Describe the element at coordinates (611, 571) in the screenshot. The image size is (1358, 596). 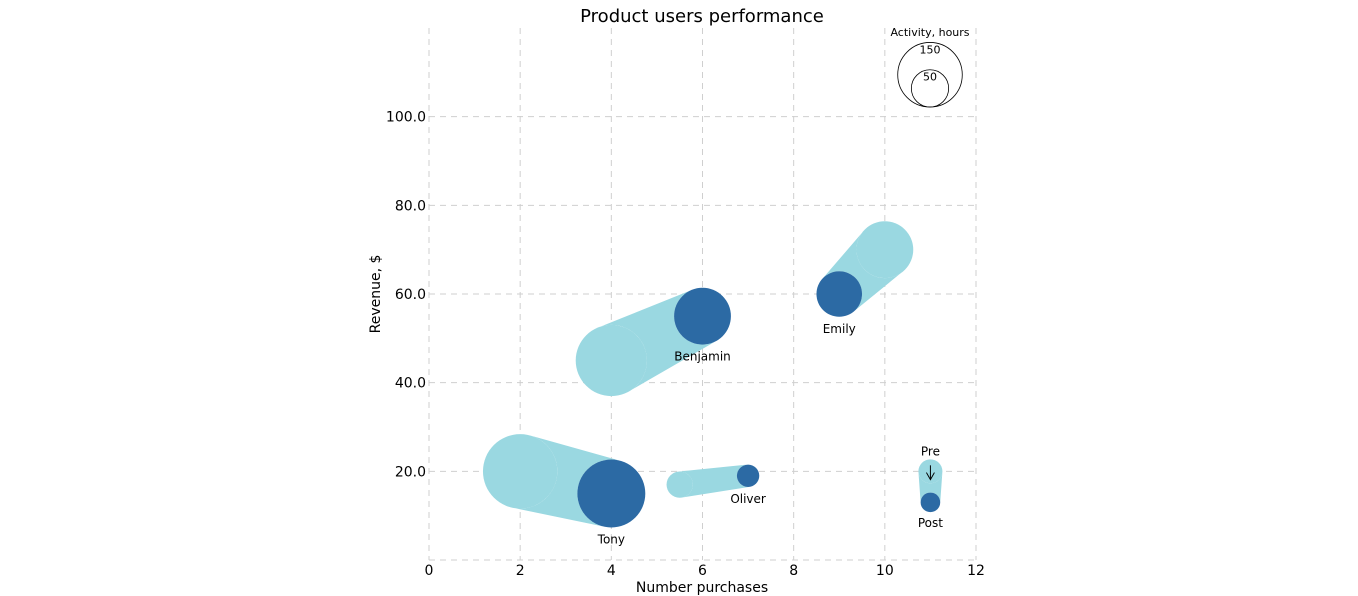
I see `x-tick-label: 4` at that location.